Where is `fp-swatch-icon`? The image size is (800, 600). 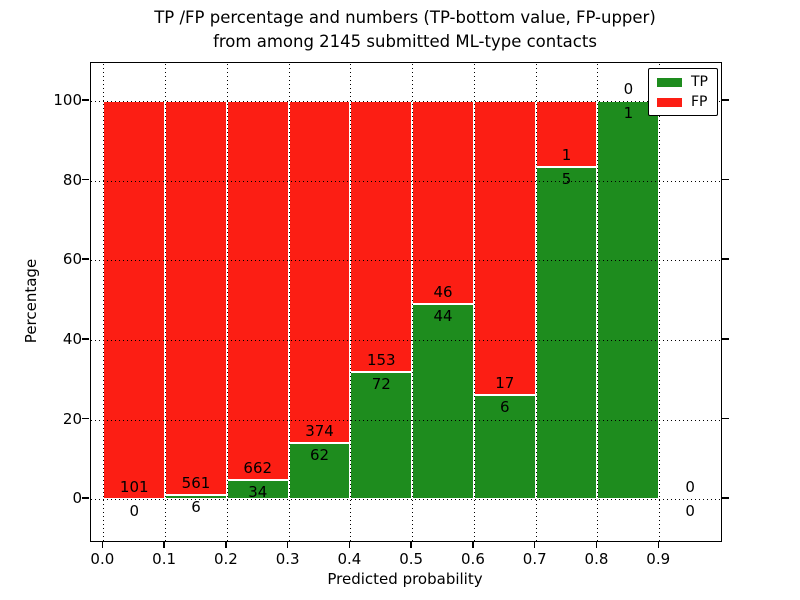
fp-swatch-icon is located at coordinates (669, 102).